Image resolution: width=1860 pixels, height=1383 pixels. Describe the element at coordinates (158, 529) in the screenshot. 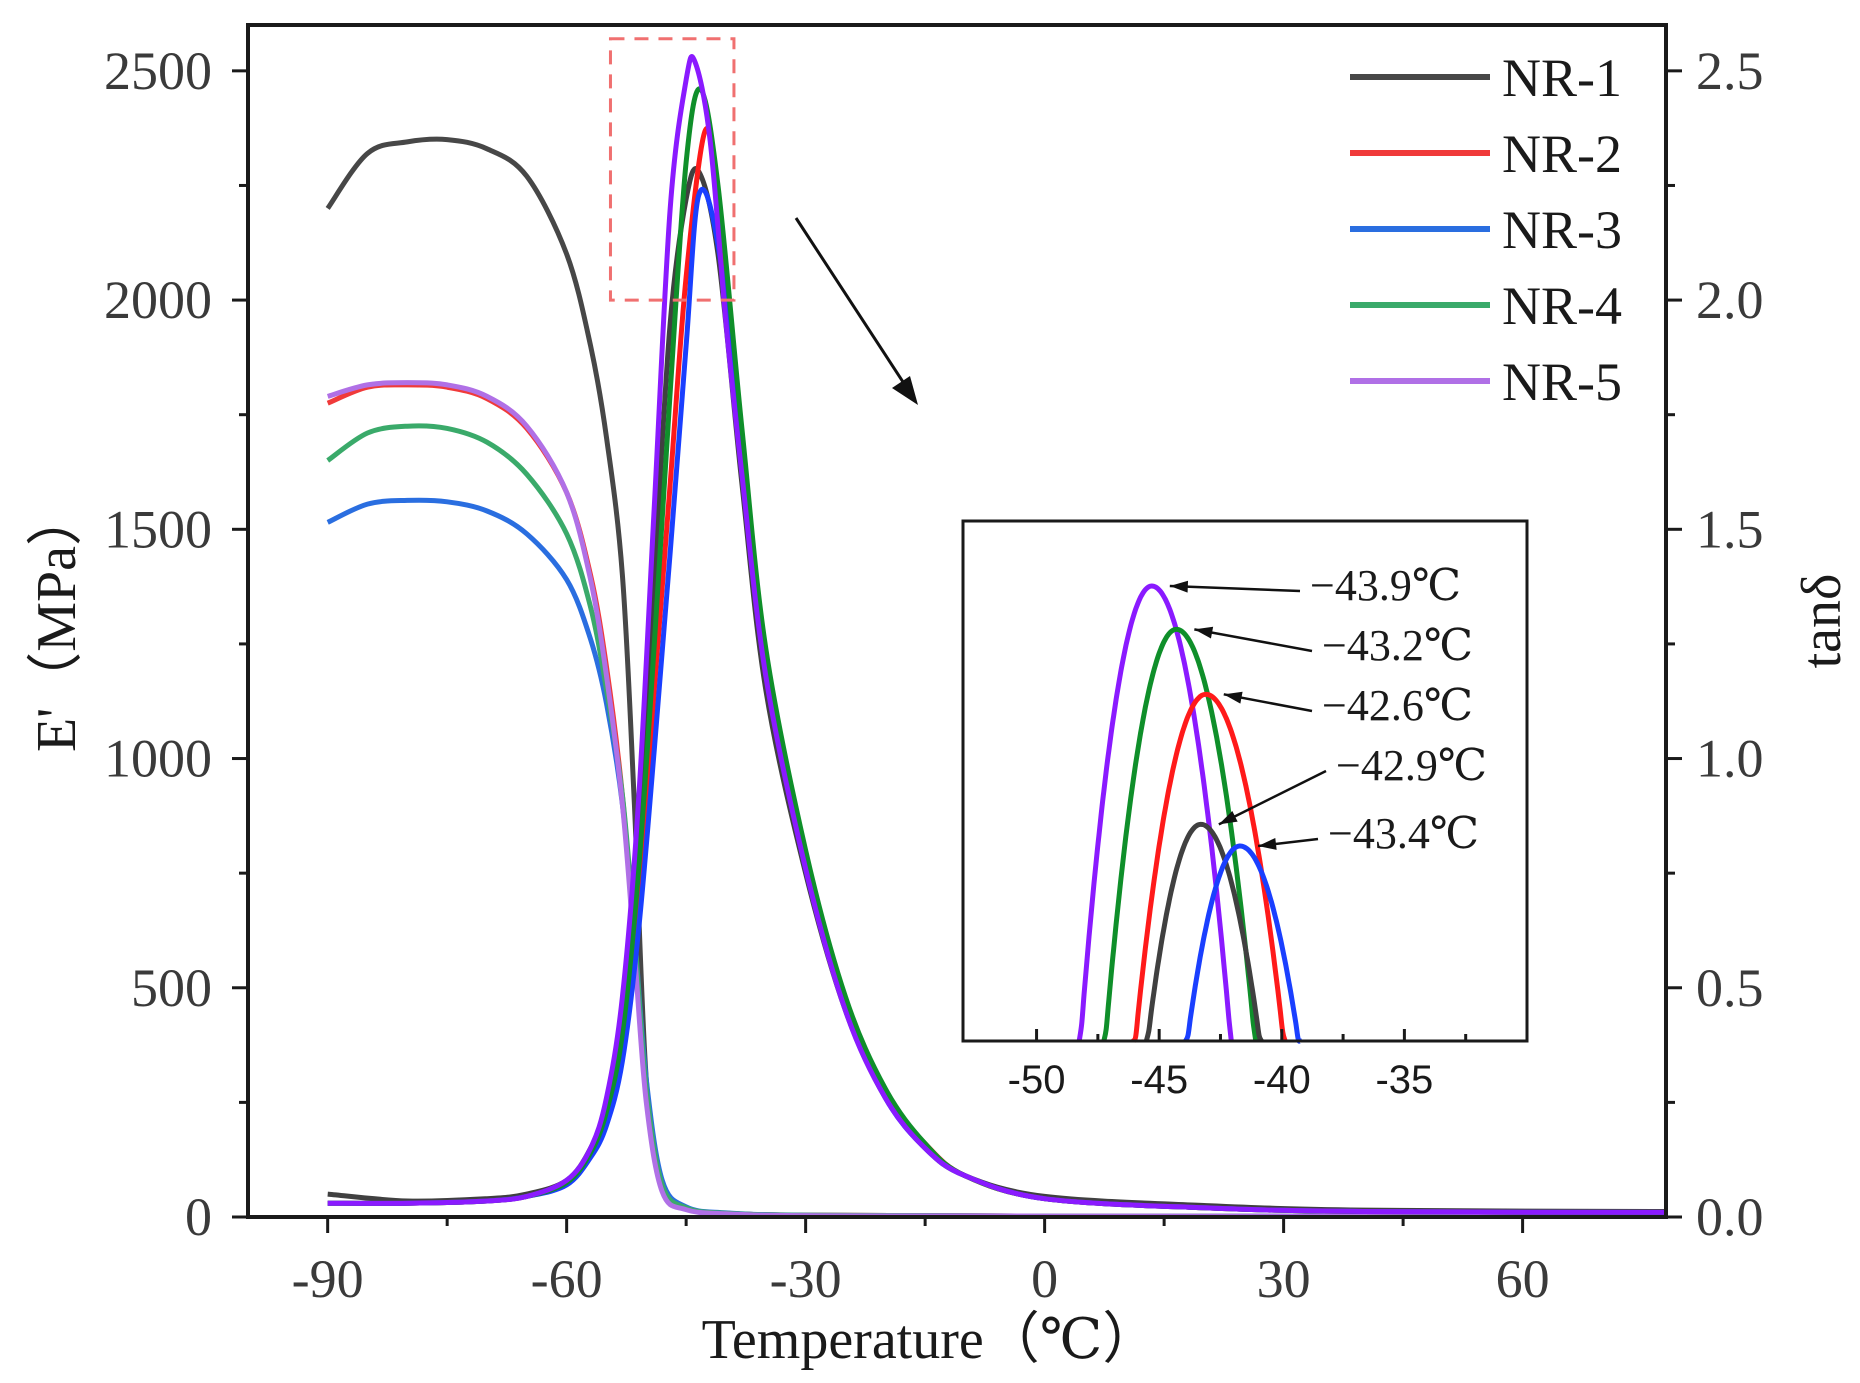

I see `y-left-tick-label: 1500` at that location.